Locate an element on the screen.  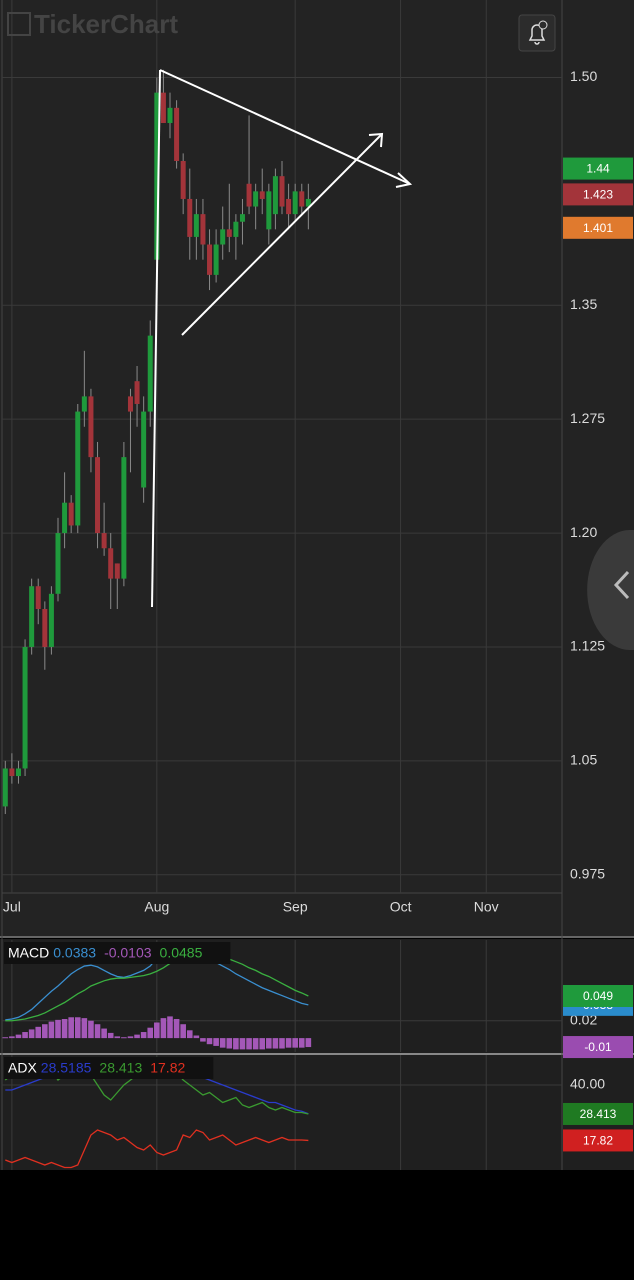
x-tick-label: Nov is located at coordinates (486, 907).